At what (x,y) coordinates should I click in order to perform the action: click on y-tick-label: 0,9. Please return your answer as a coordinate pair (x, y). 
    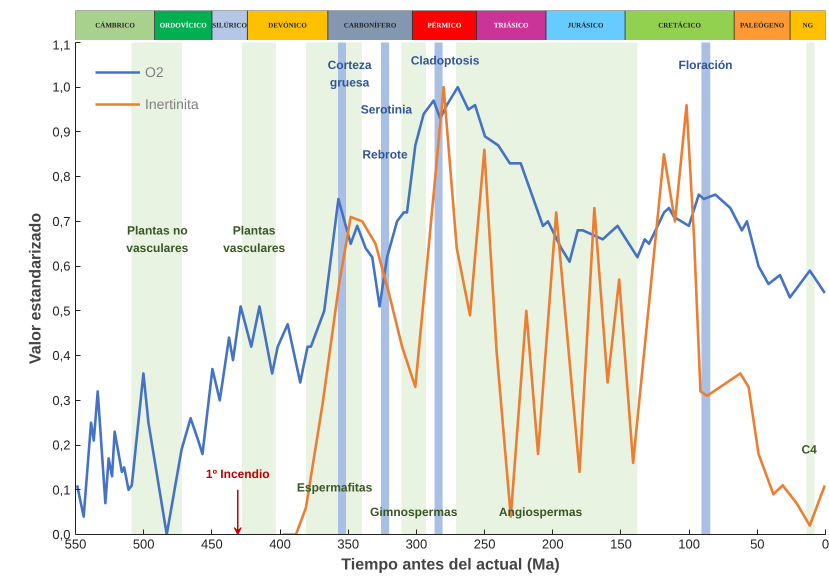
    Looking at the image, I should click on (61, 132).